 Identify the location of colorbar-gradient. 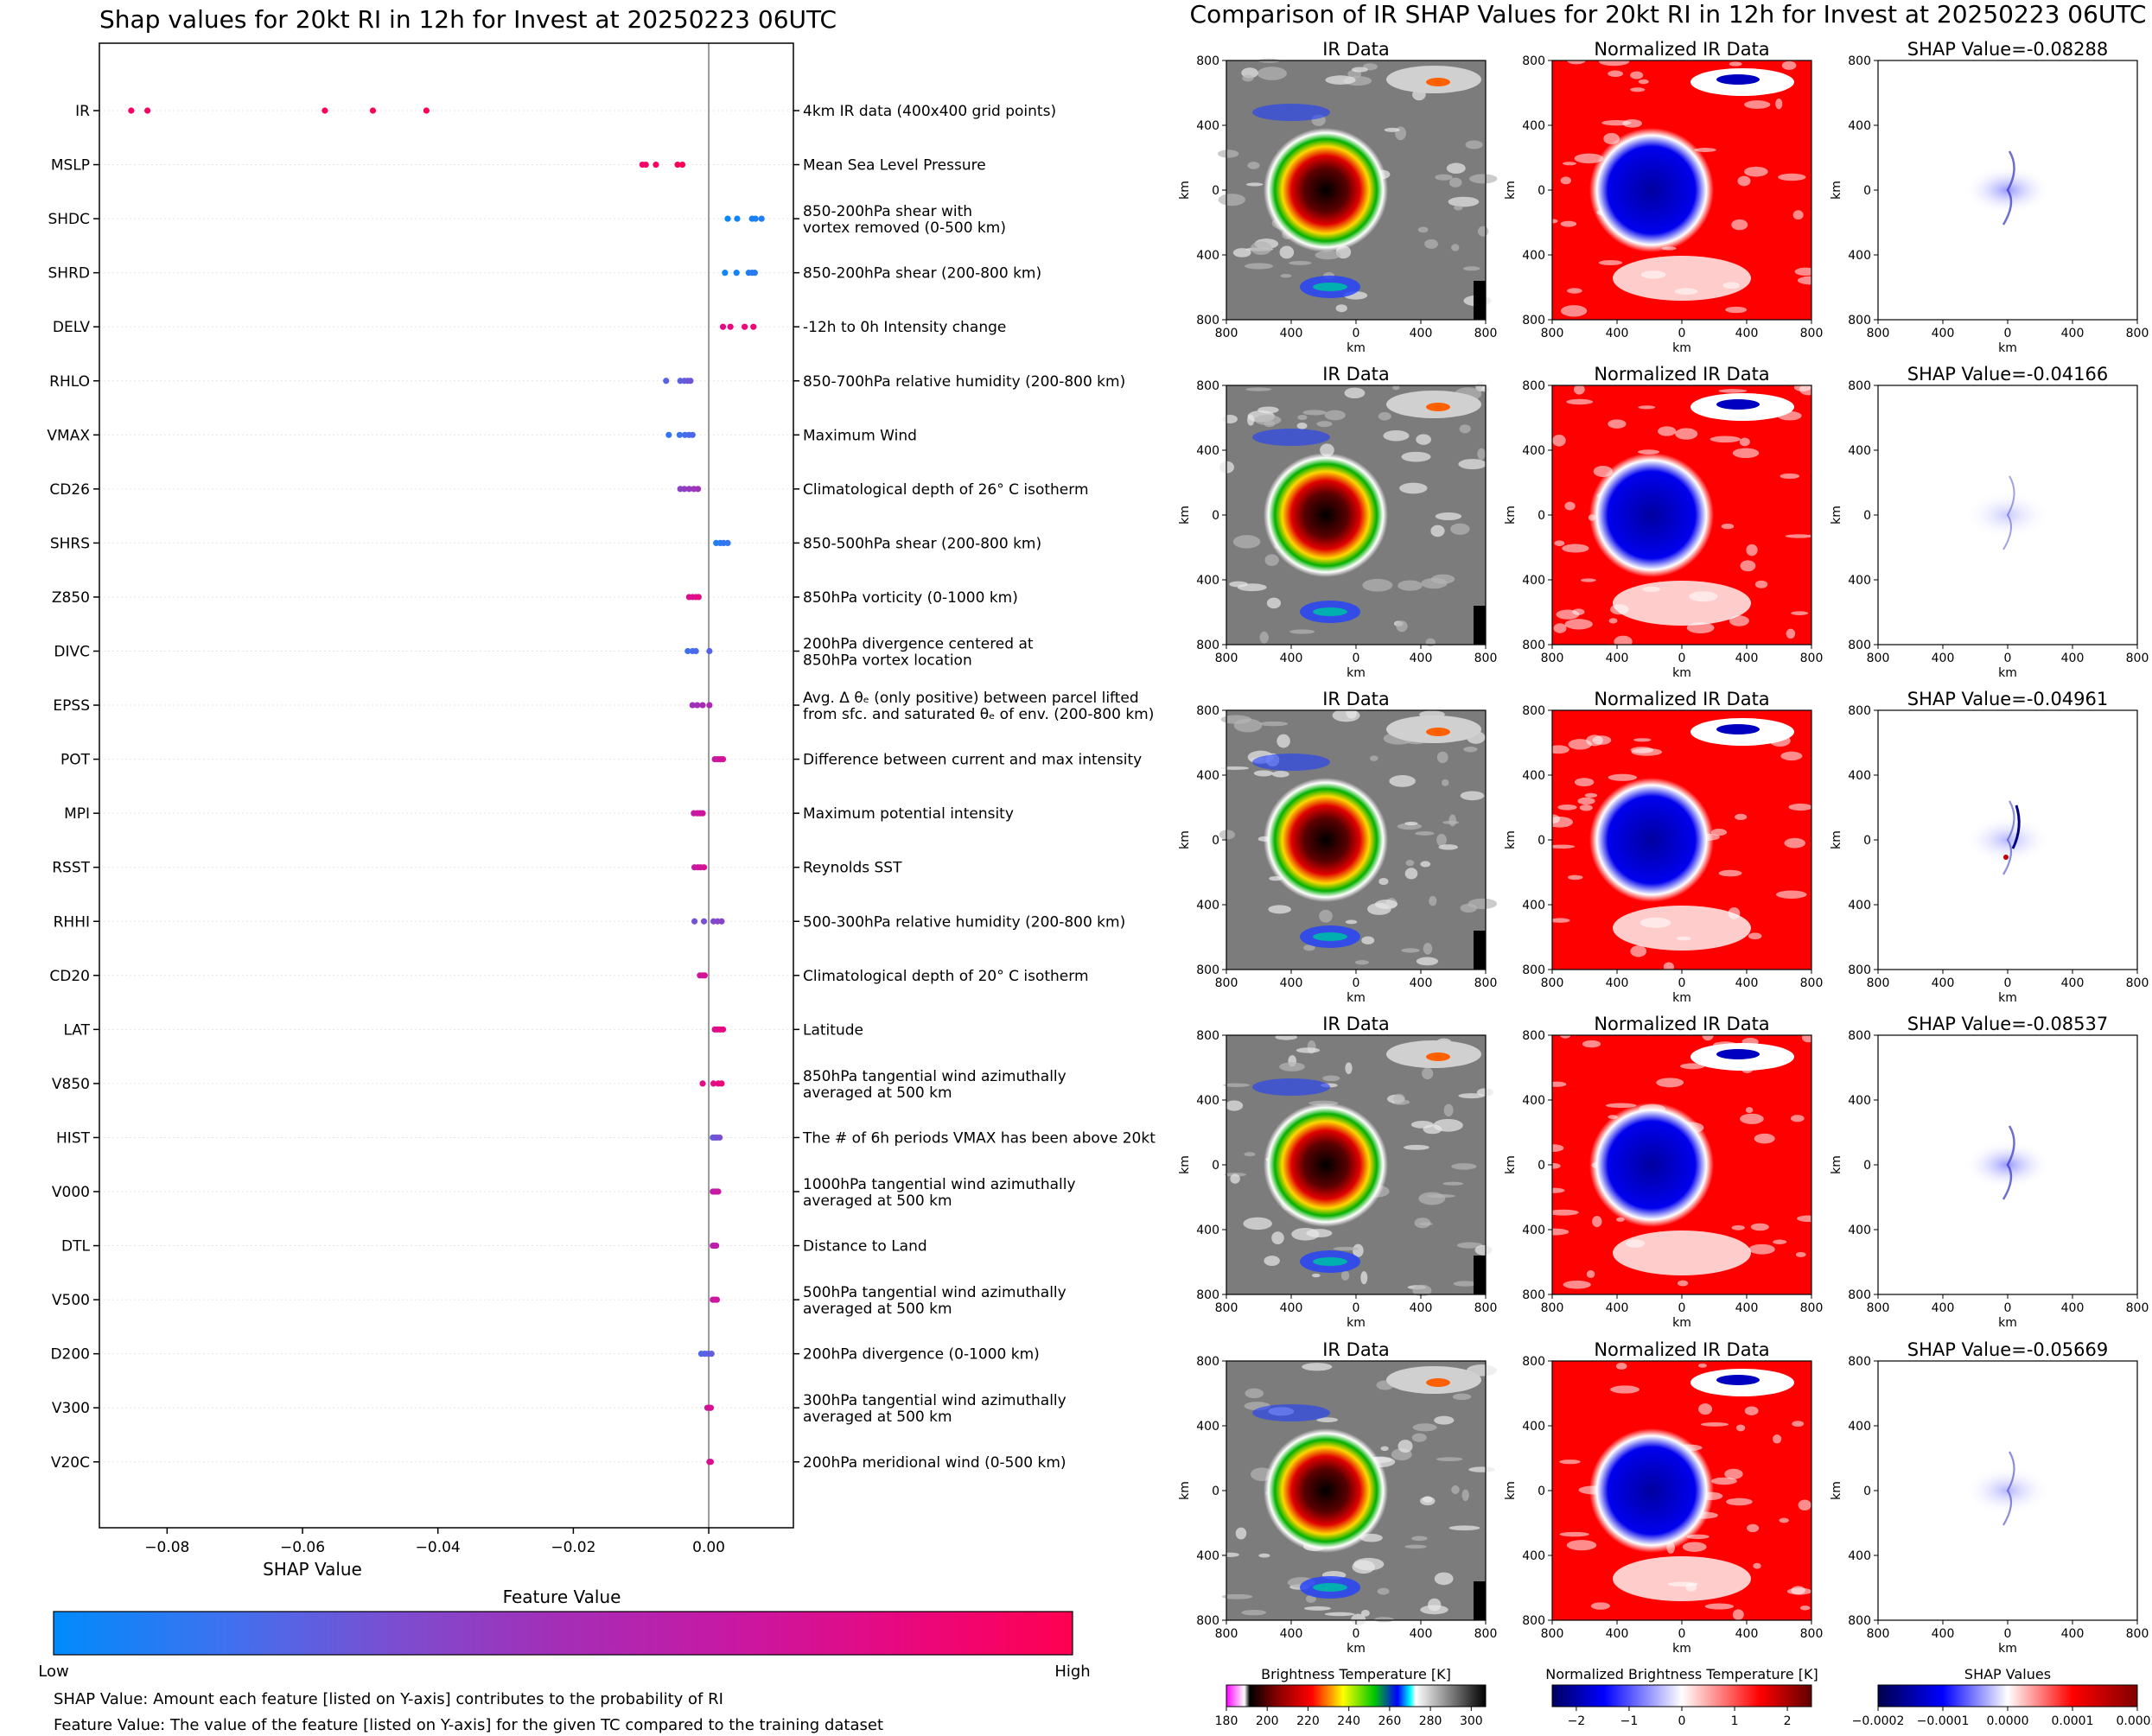
(1356, 1695).